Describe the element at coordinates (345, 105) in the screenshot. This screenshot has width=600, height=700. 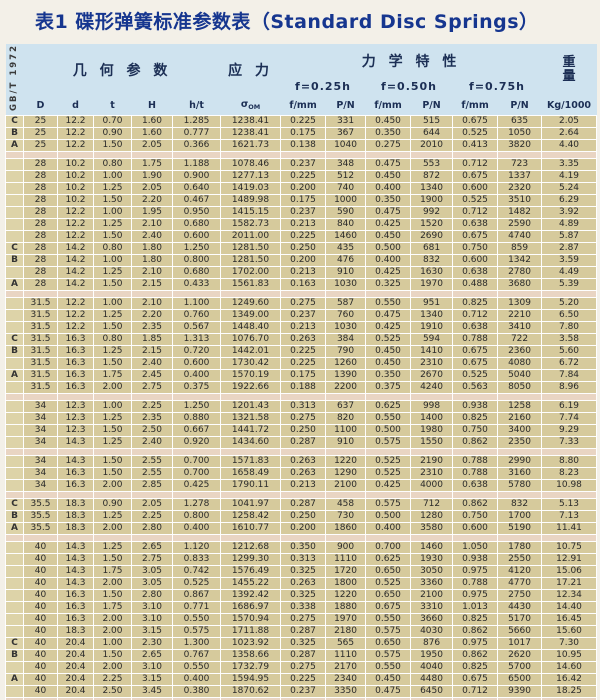
I see `column-header: P/N` at that location.